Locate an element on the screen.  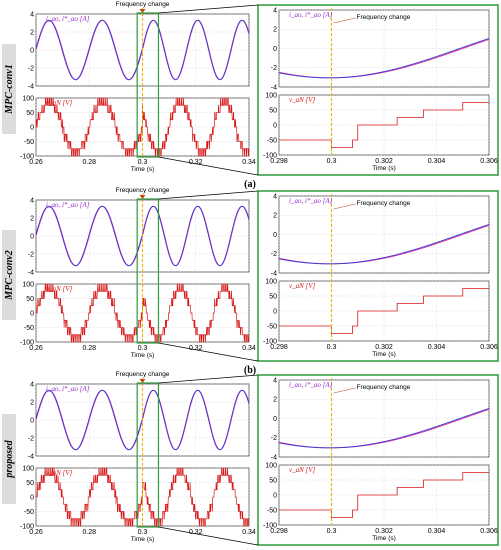
x-tick-label: 0.34 is located at coordinates (249, 162).